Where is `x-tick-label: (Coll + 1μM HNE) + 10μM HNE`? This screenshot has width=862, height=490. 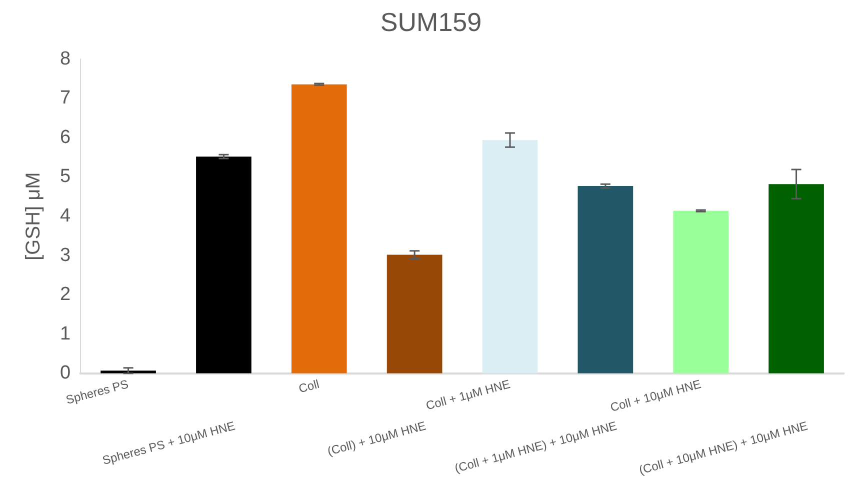 x-tick-label: (Coll + 1μM HNE) + 10μM HNE is located at coordinates (535, 447).